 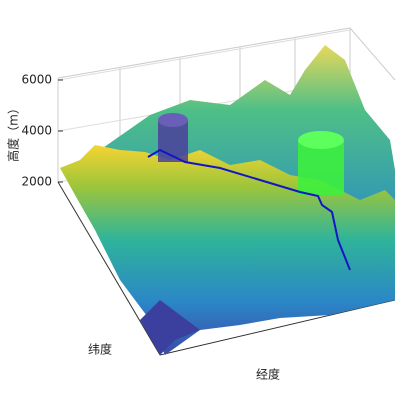 What do you see at coordinates (36, 80) in the screenshot?
I see `z-tick-label: 6000` at bounding box center [36, 80].